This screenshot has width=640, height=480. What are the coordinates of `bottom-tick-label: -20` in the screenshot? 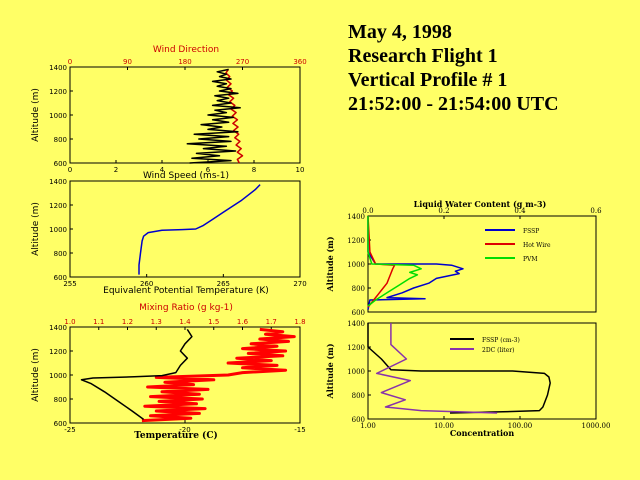 It's located at (184, 430).